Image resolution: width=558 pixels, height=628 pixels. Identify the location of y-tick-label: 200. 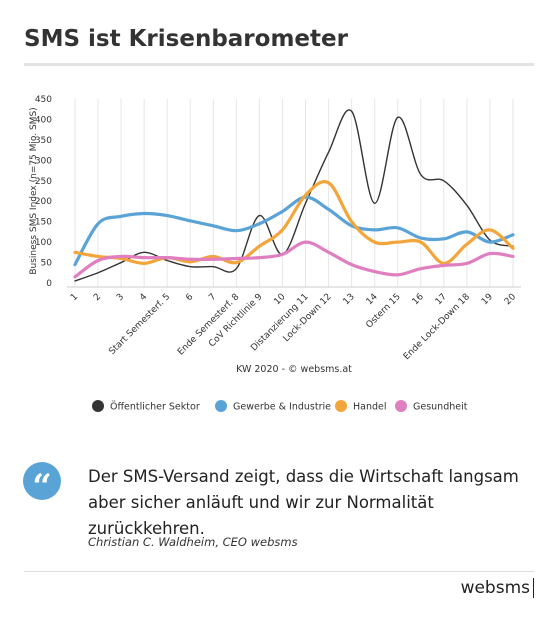
(43, 202).